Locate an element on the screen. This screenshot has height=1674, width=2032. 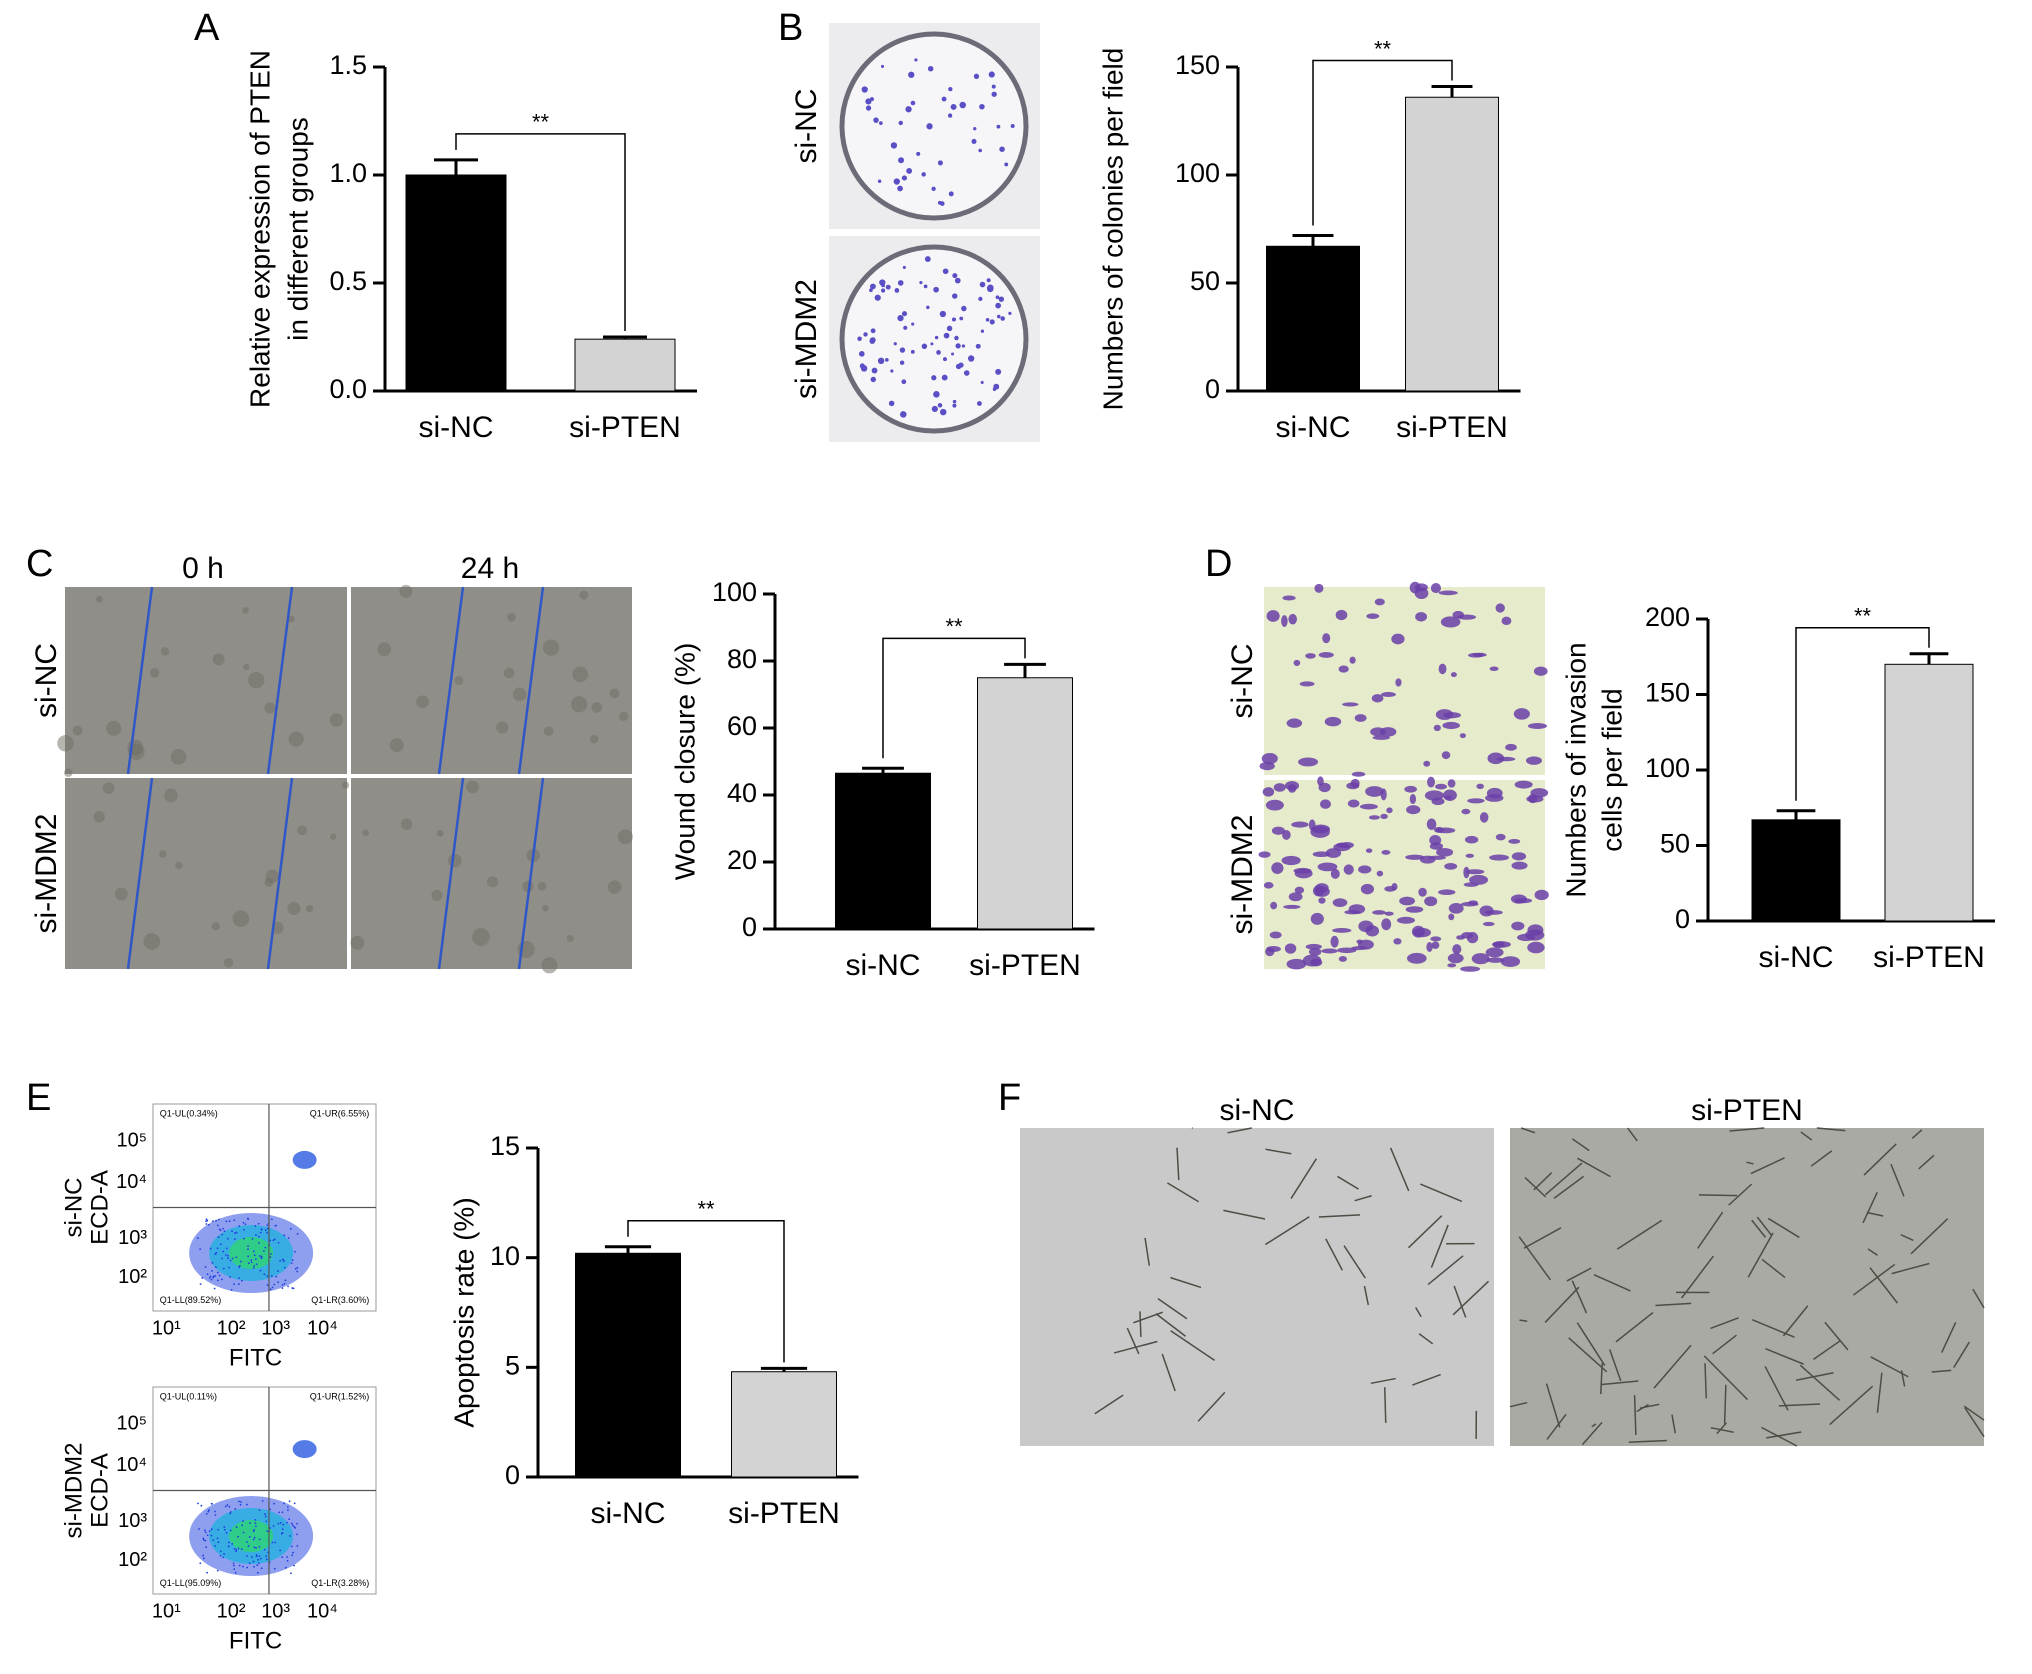
x-tick-label: 10³ is located at coordinates (275, 1328).